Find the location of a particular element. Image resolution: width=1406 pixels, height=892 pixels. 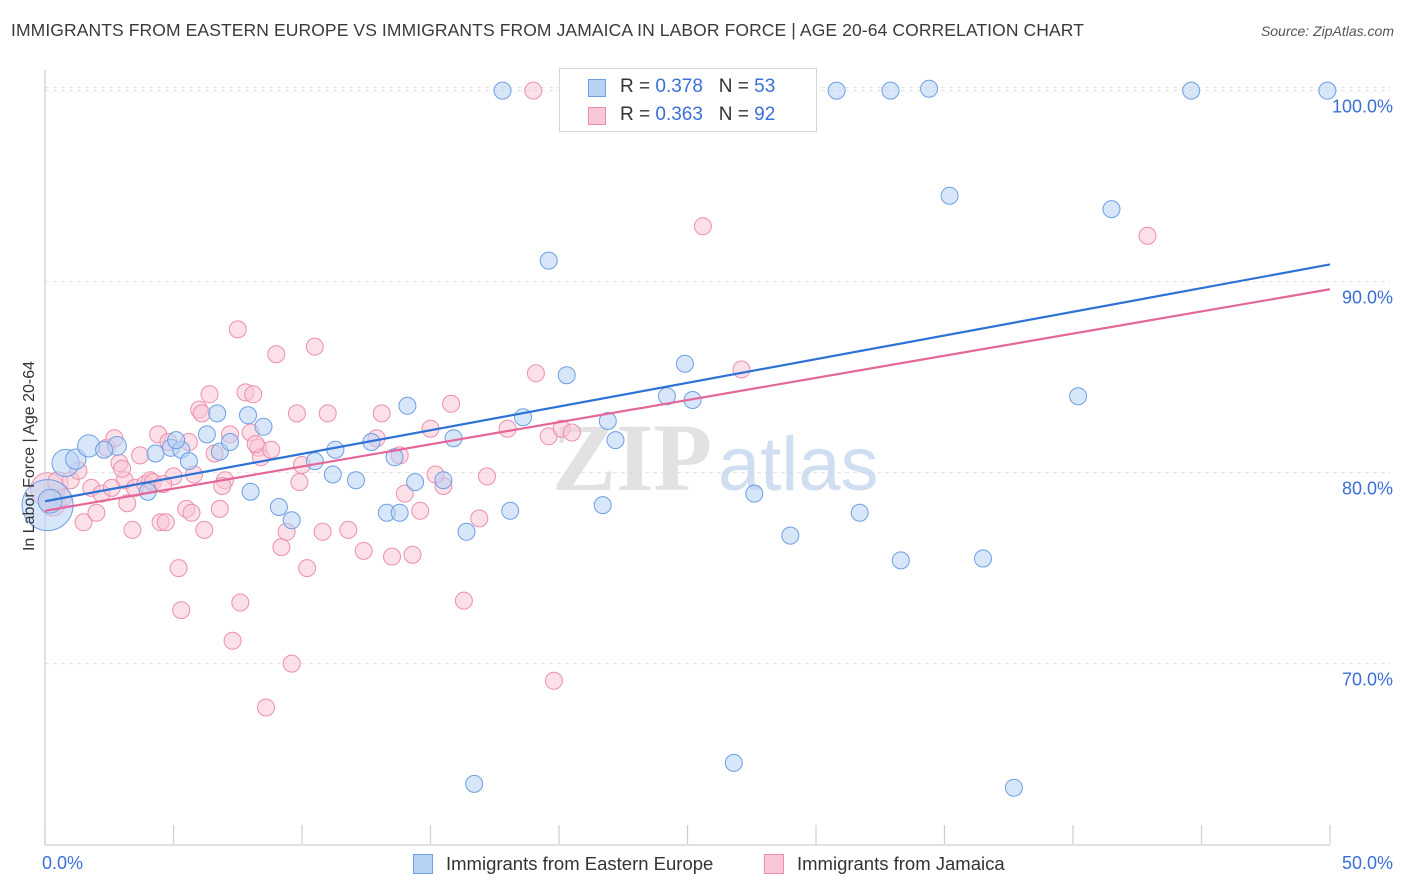

legend-row-jamaica: R = 0.363 N = 92 is located at coordinates (688, 116).